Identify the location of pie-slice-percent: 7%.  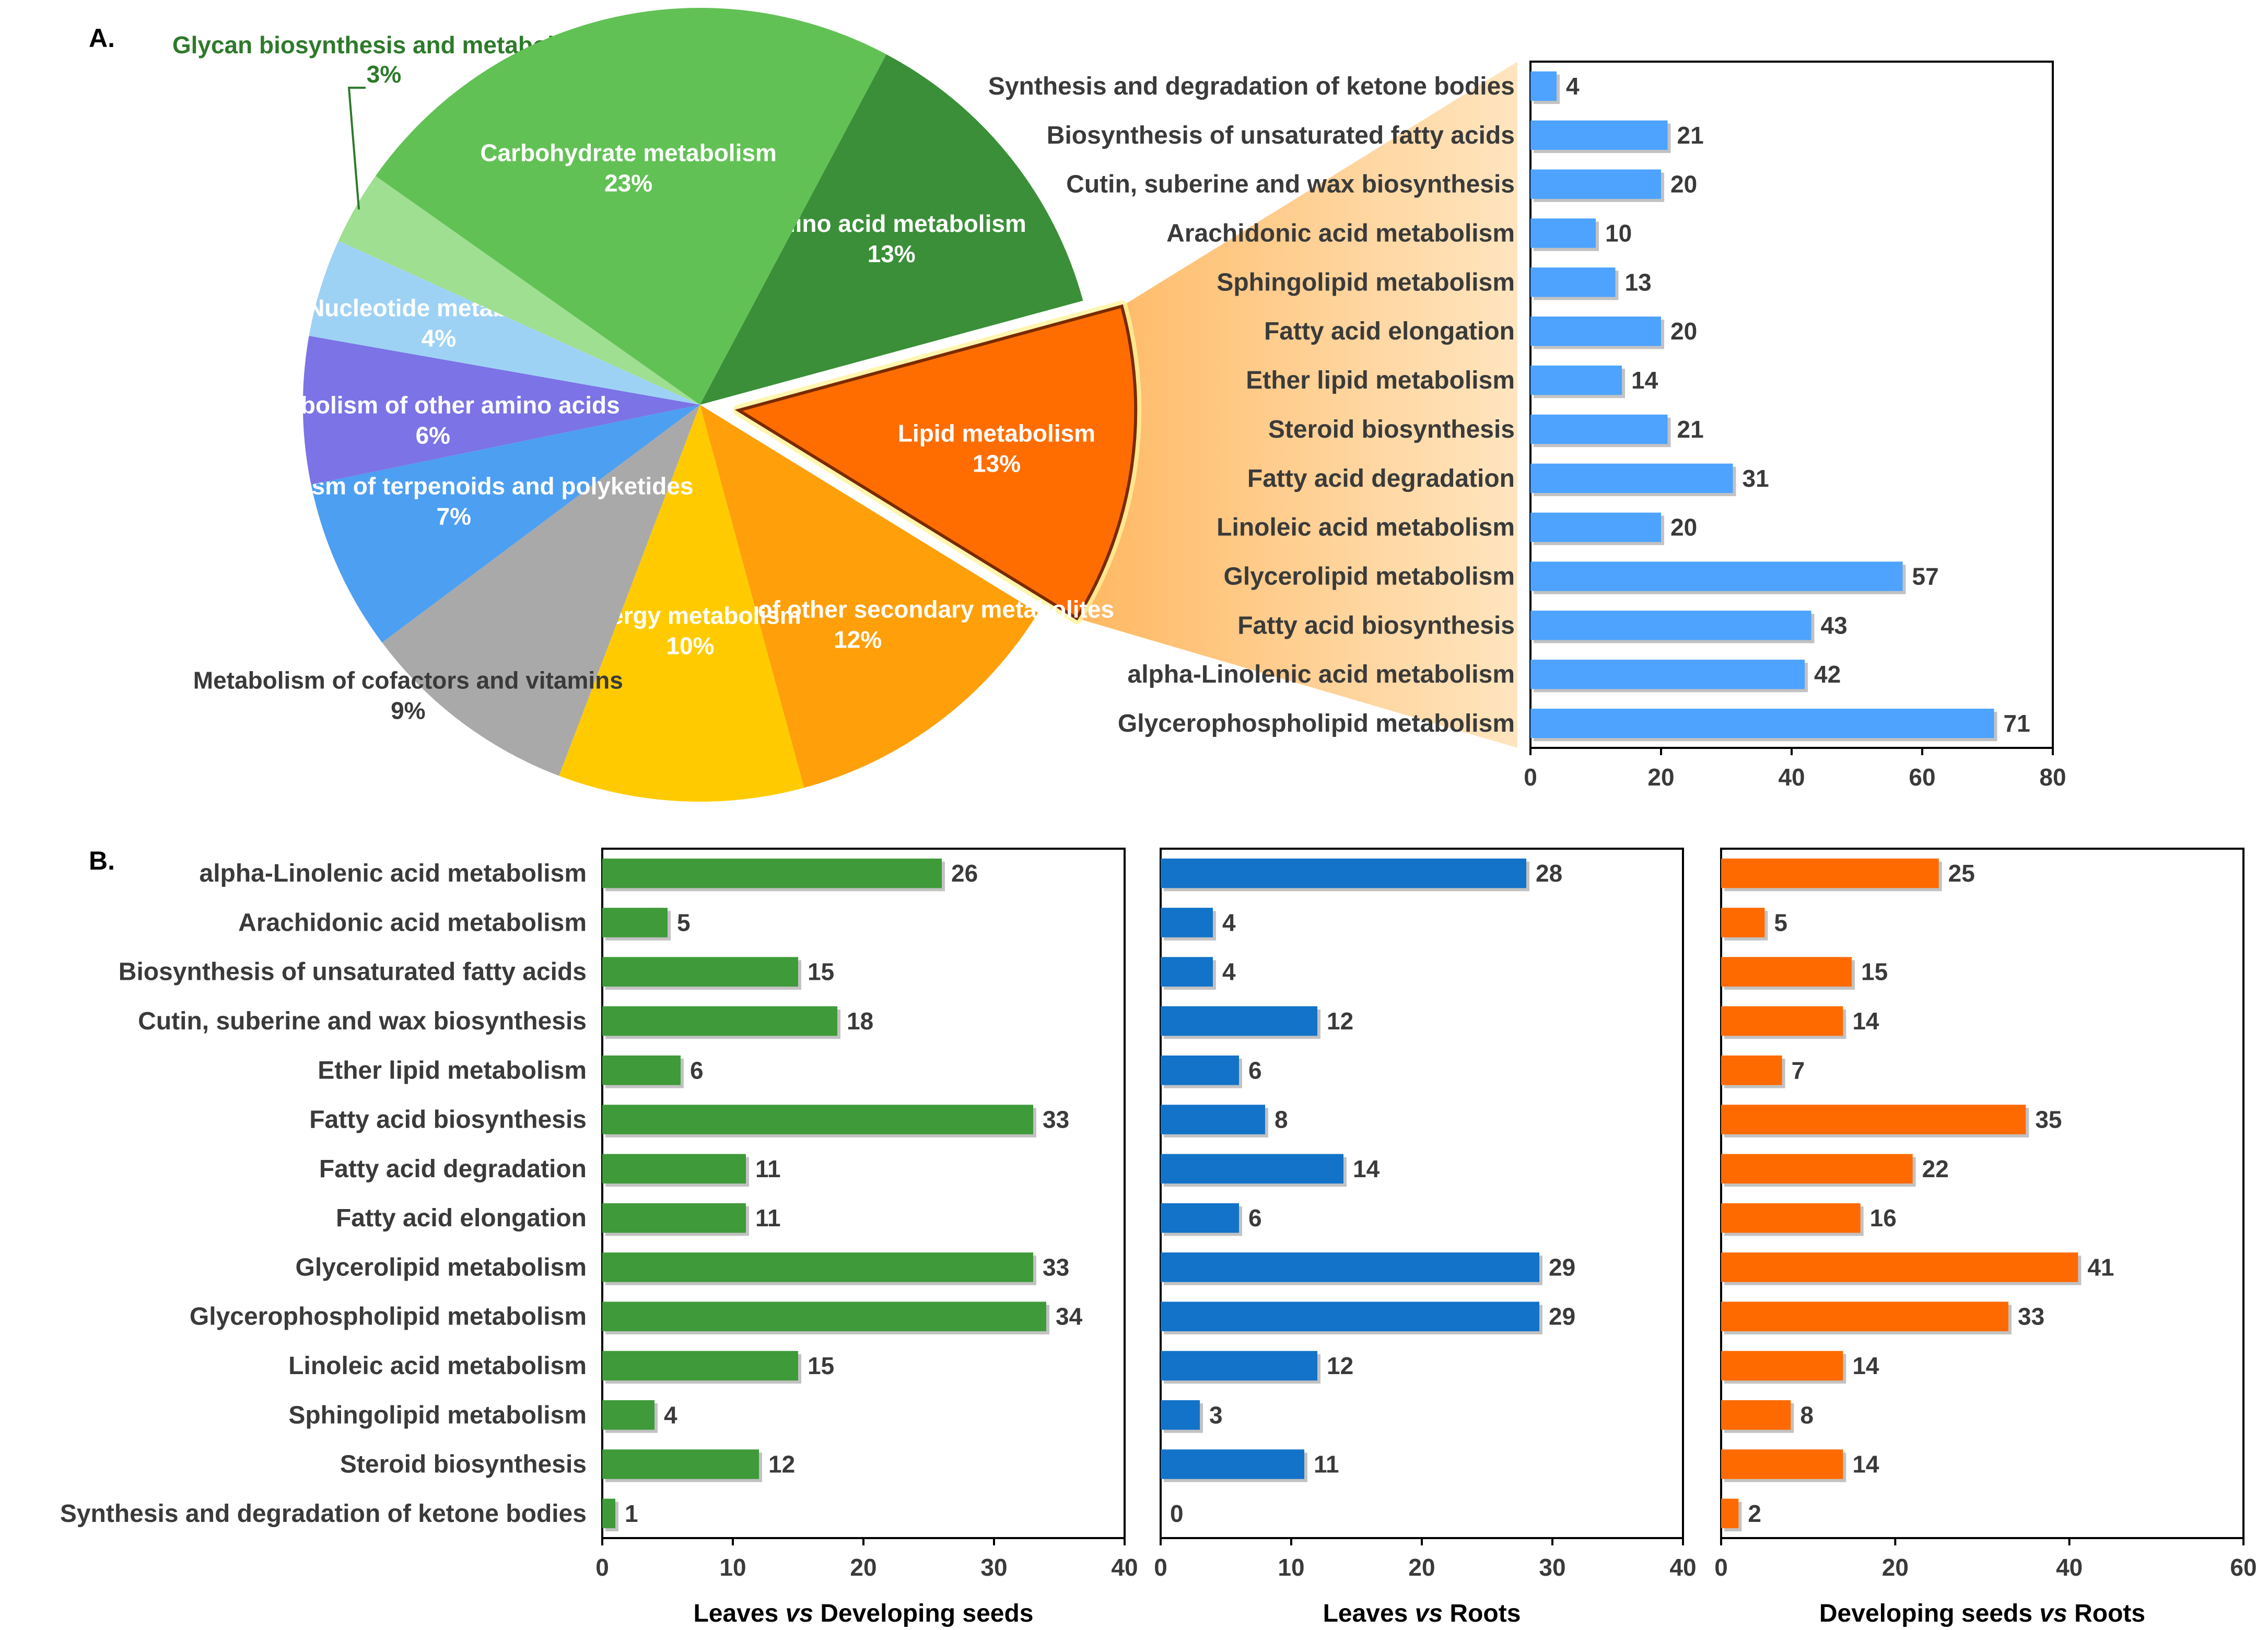
(453, 516).